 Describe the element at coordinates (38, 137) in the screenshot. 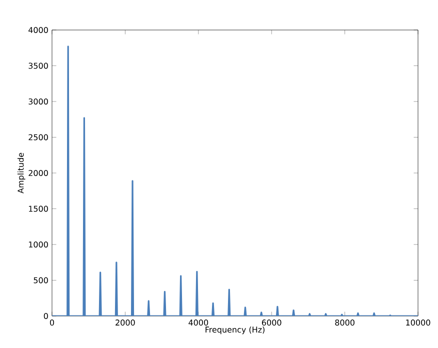

I see `y-tick-label: 2500` at that location.